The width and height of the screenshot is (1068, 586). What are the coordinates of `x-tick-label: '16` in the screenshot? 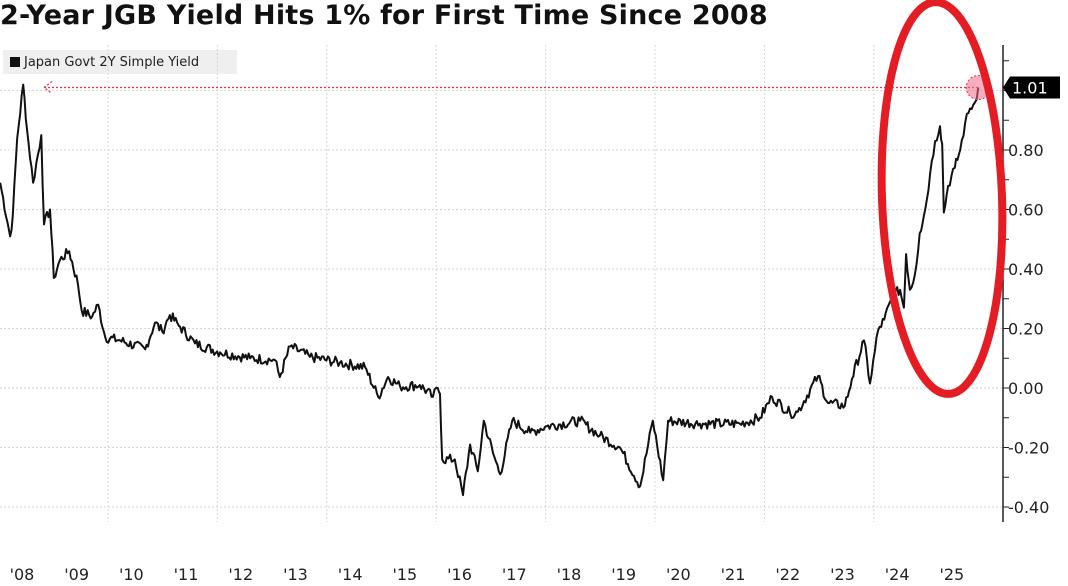 It's located at (459, 574).